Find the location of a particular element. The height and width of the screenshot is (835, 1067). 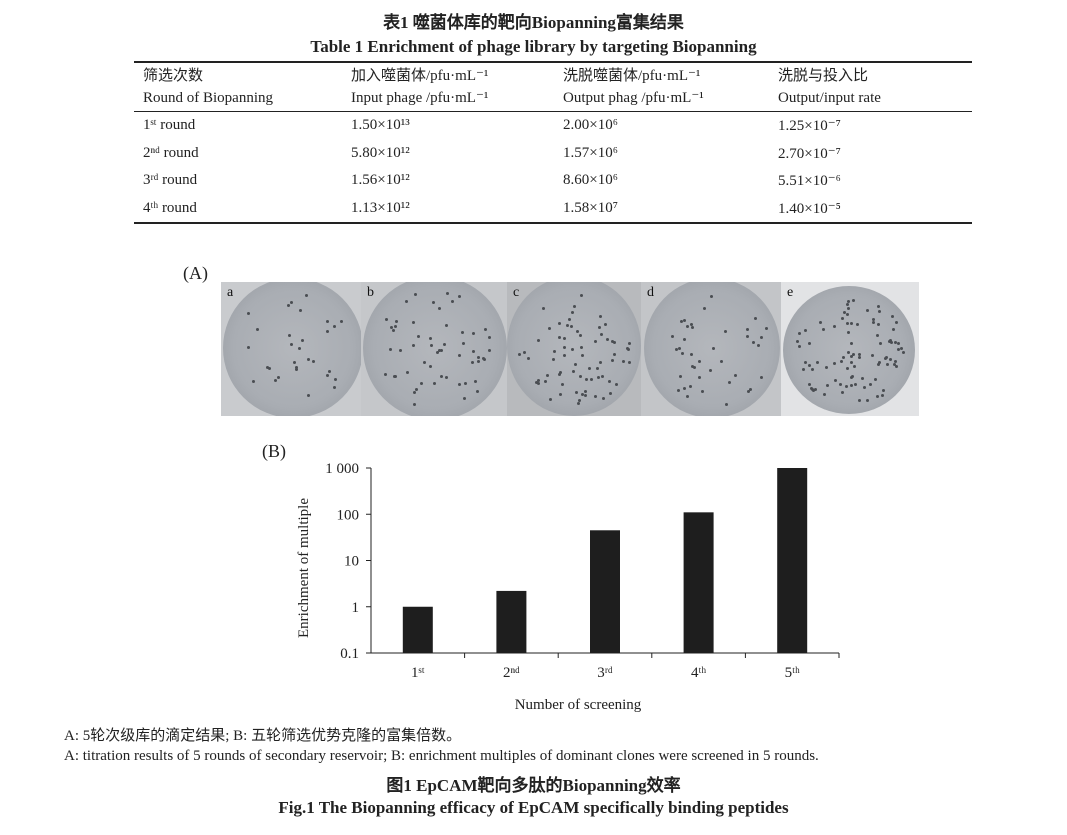

table-cell: 5.80×10¹² is located at coordinates (380, 152).